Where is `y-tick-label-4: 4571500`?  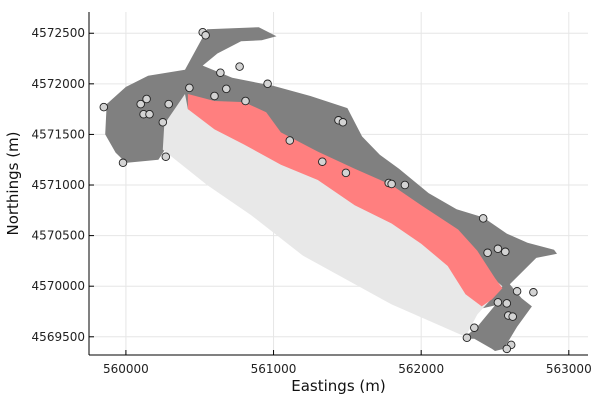
y-tick-label-4: 4571500 is located at coordinates (58, 134).